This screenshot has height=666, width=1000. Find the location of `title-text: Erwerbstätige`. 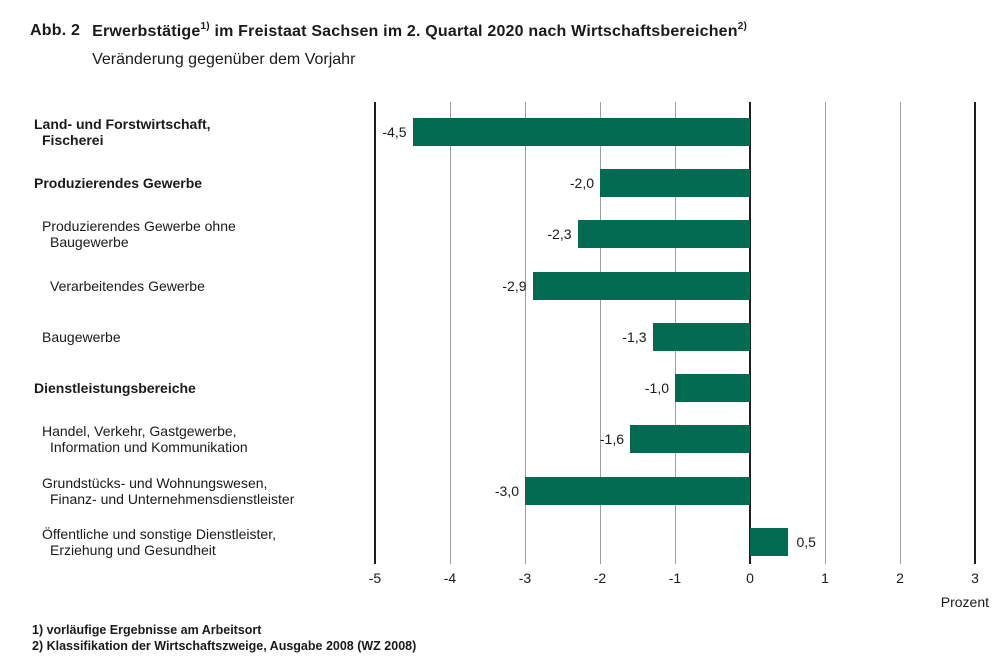

title-text: Erwerbstätige is located at coordinates (146, 31).